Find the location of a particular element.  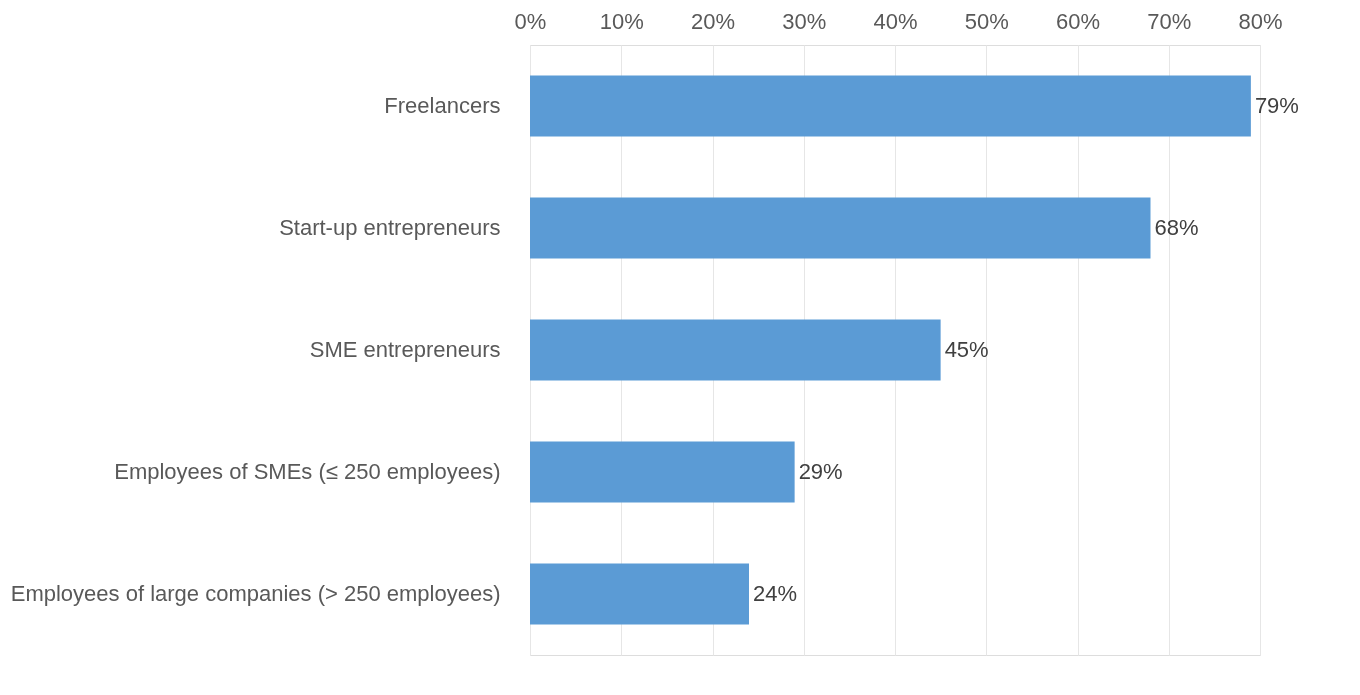

x-tick-label: 80% is located at coordinates (1260, 21).